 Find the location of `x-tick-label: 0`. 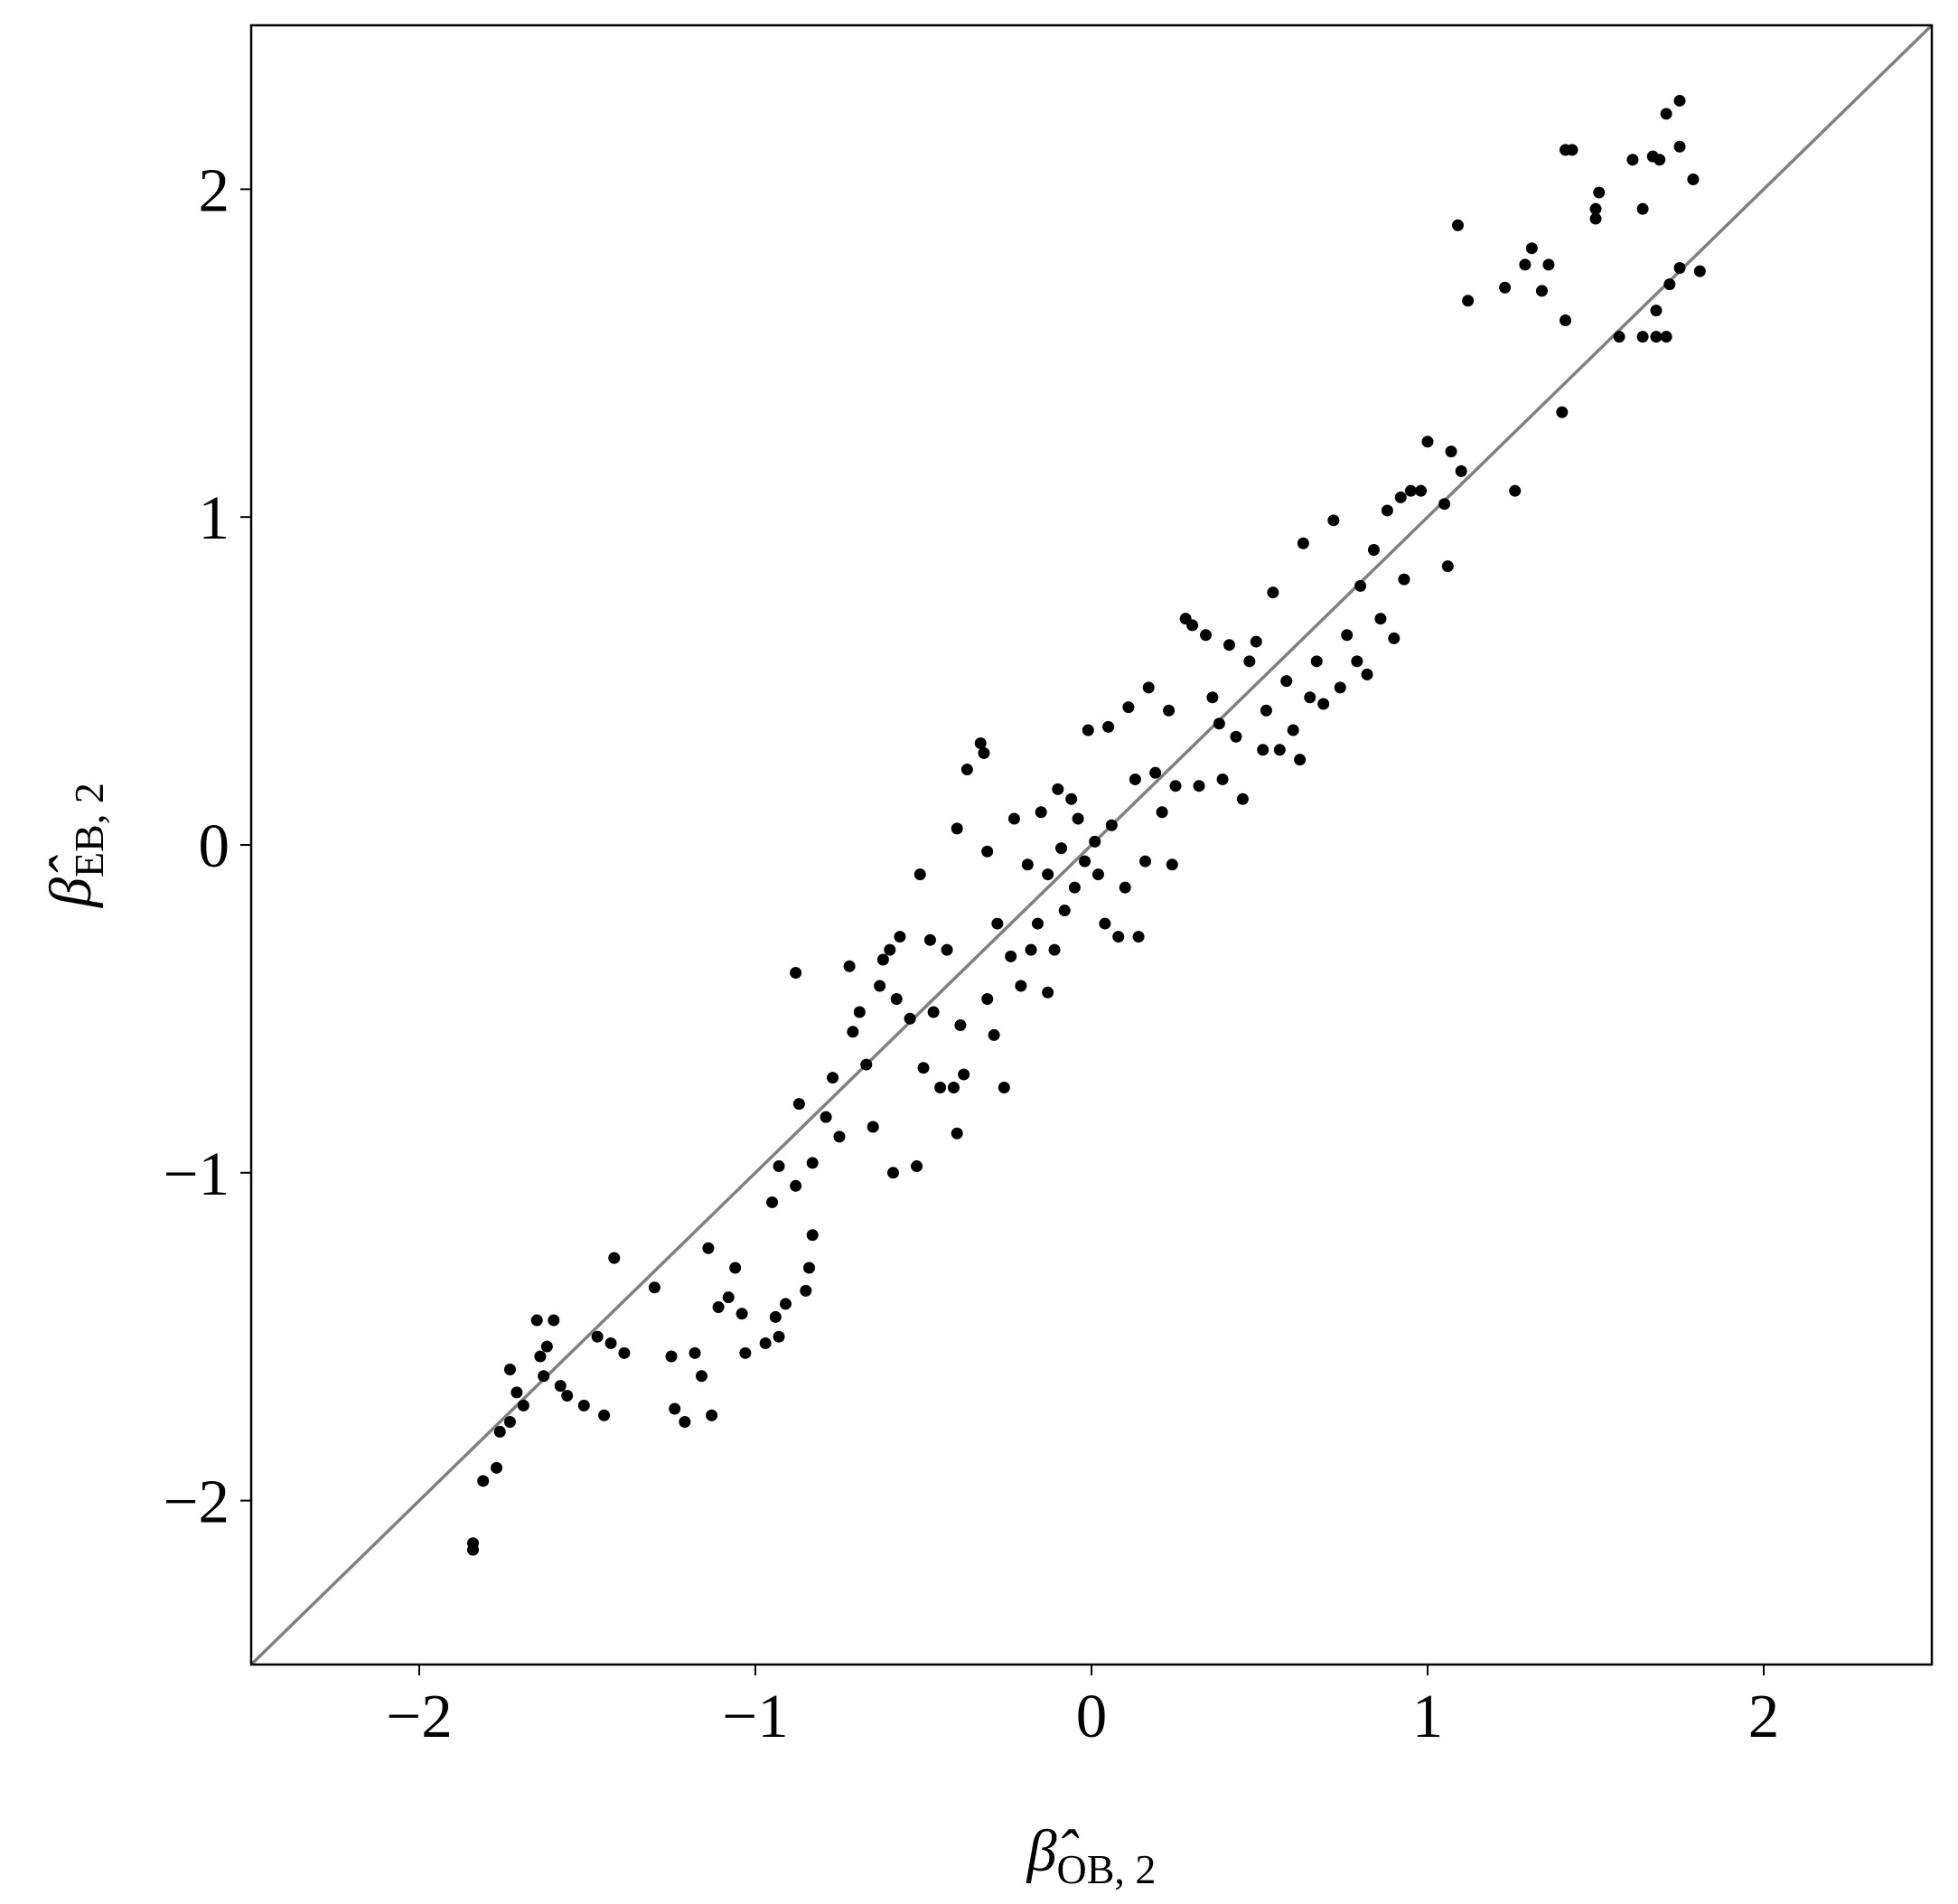

x-tick-label: 0 is located at coordinates (1092, 1716).